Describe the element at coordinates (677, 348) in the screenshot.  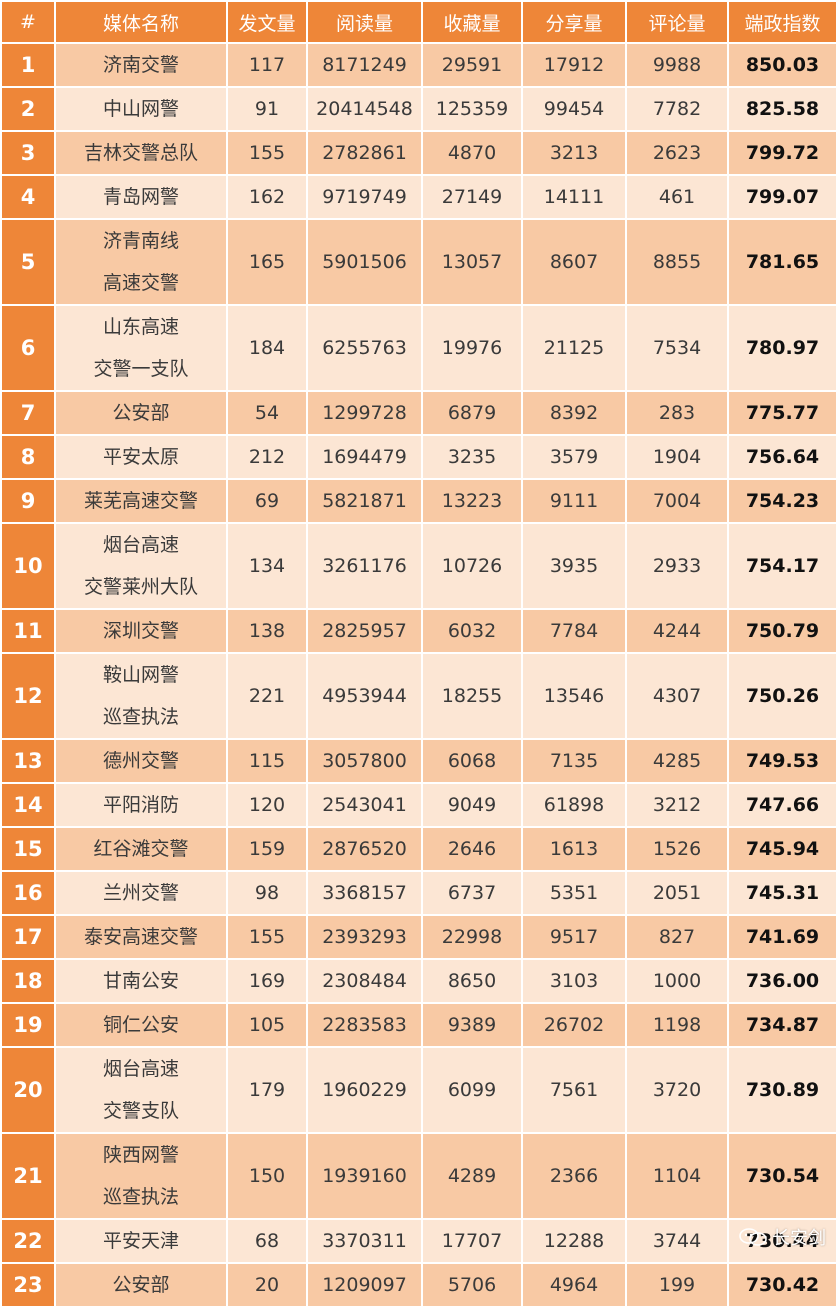
I see `cell-comments: 7534` at that location.